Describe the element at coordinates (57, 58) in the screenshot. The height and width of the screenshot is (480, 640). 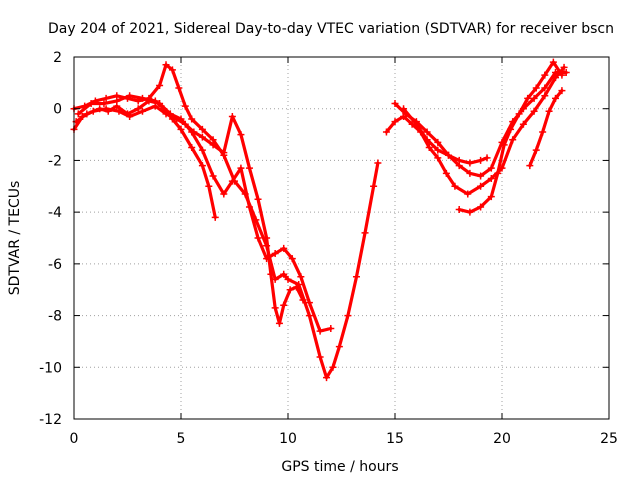
I see `y-tick-label: 2` at that location.